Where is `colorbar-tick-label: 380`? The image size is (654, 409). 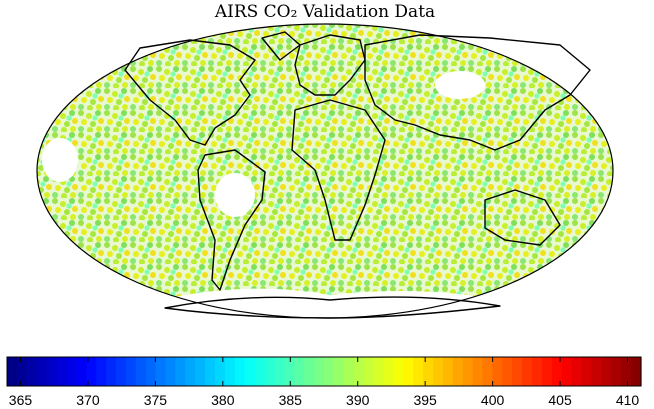 colorbar-tick-label: 380 is located at coordinates (223, 400).